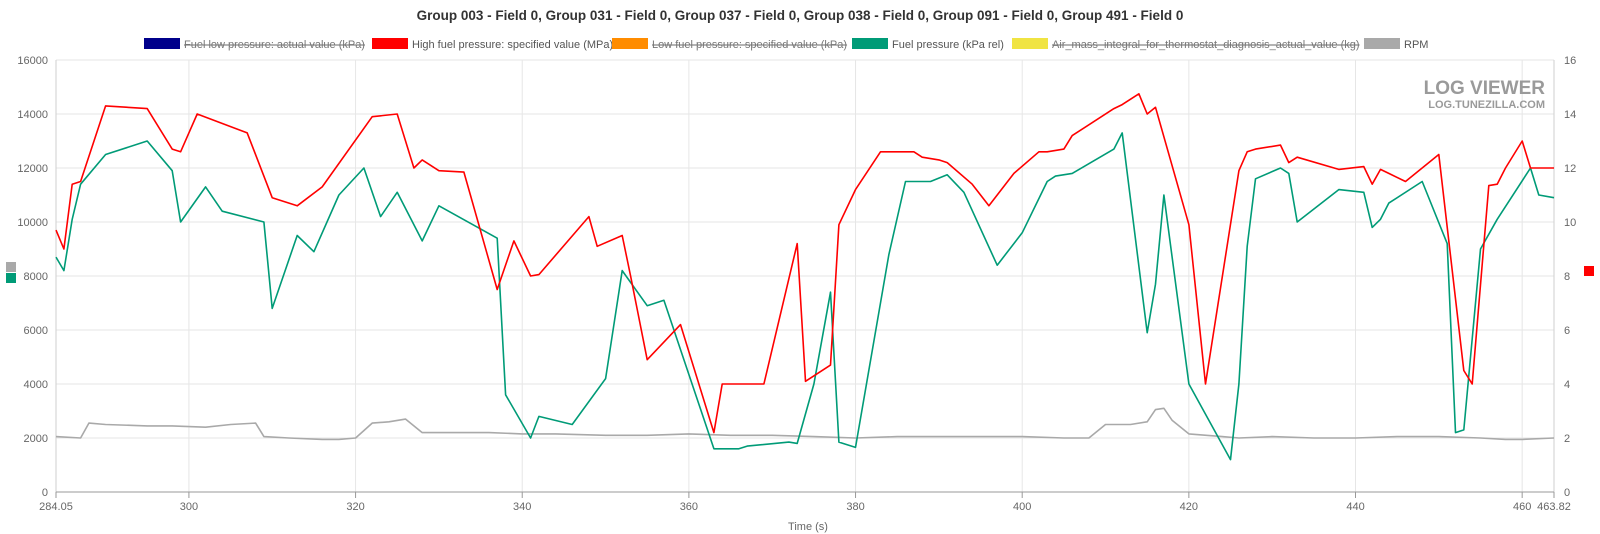 This screenshot has width=1600, height=534. I want to click on y-axis-left: 0 2000 4000 6000 8000 10000 12000 14000 16000, so click(37, 277).